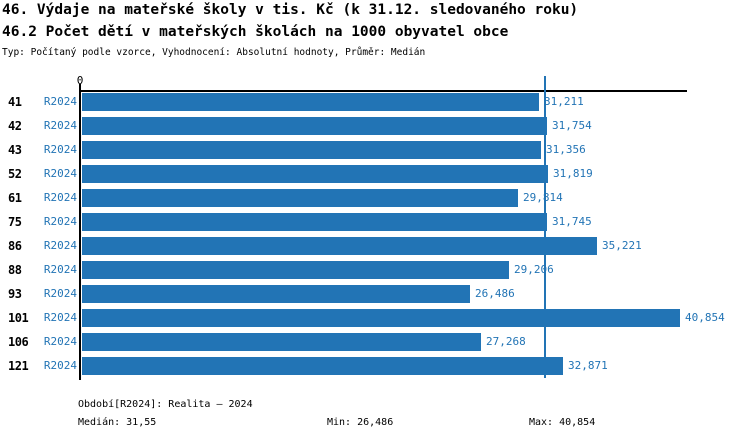  What do you see at coordinates (18, 366) in the screenshot?
I see `category-label: 121` at bounding box center [18, 366].